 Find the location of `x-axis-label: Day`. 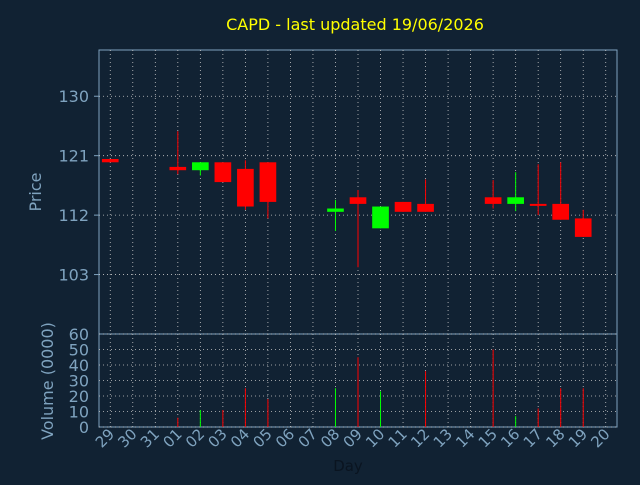

x-axis-label: Day is located at coordinates (348, 466).